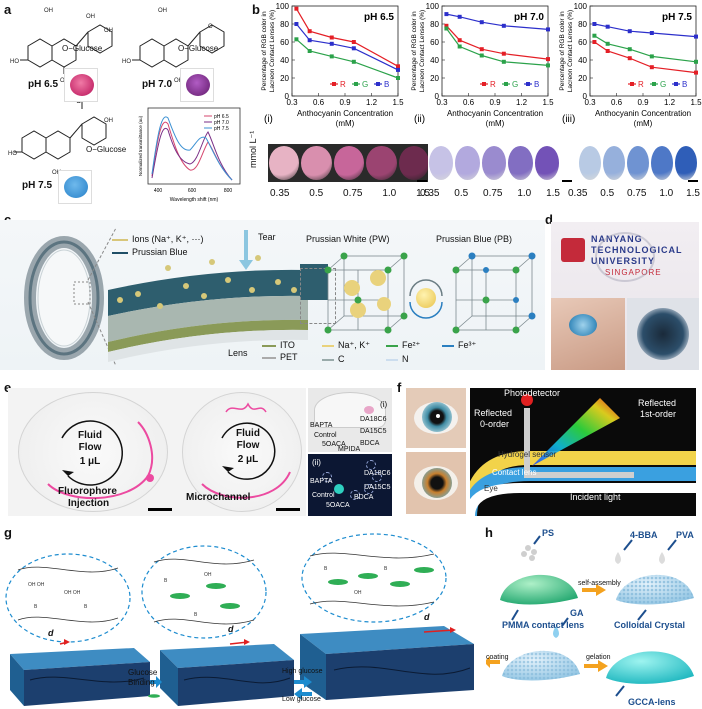  What do you see at coordinates (562, 51) in the screenshot?
I see `y-axis-label-1: Percentage of RGB color in` at bounding box center [562, 51].